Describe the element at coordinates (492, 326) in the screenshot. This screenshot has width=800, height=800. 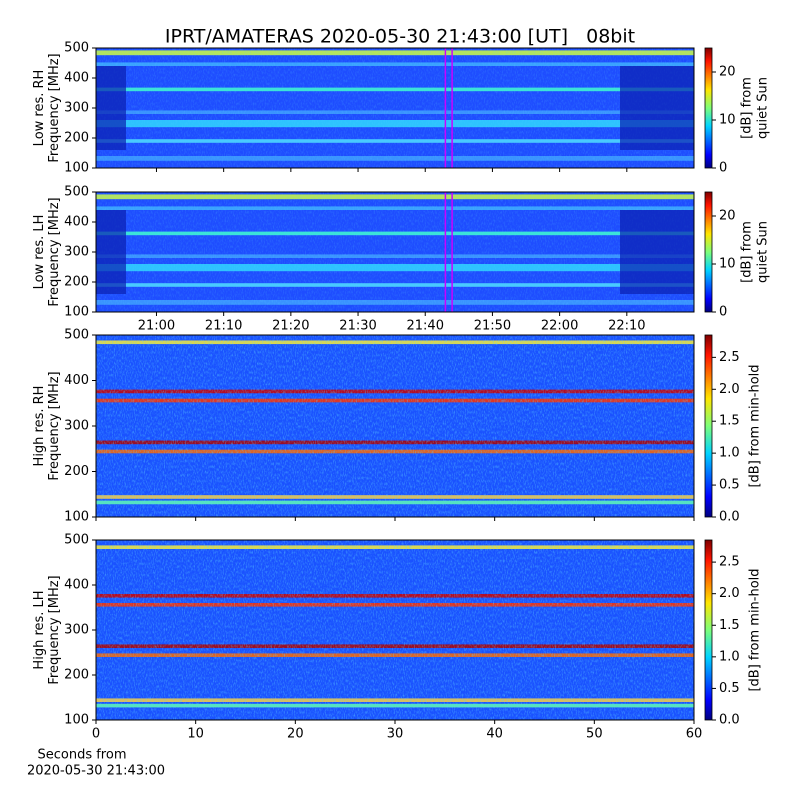
I see `x-tick-label: 21:50` at that location.